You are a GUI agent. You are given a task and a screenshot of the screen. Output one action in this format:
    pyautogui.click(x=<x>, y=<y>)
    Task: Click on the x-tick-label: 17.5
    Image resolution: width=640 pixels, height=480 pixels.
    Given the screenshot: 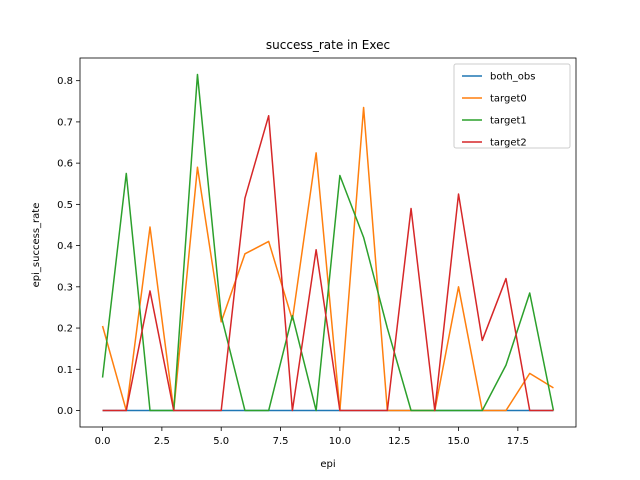 What is the action you would take?
    pyautogui.click(x=518, y=441)
    